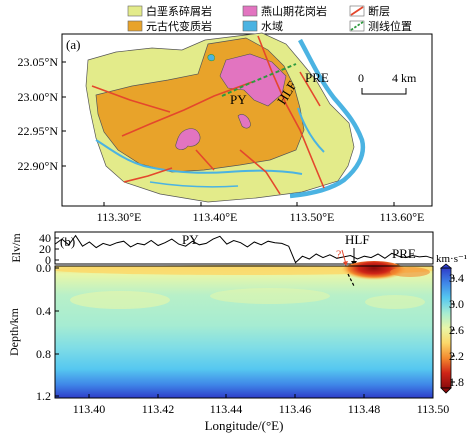 The width and height of the screenshot is (474, 436). I want to click on mid-anomaly-west, so click(120, 300).